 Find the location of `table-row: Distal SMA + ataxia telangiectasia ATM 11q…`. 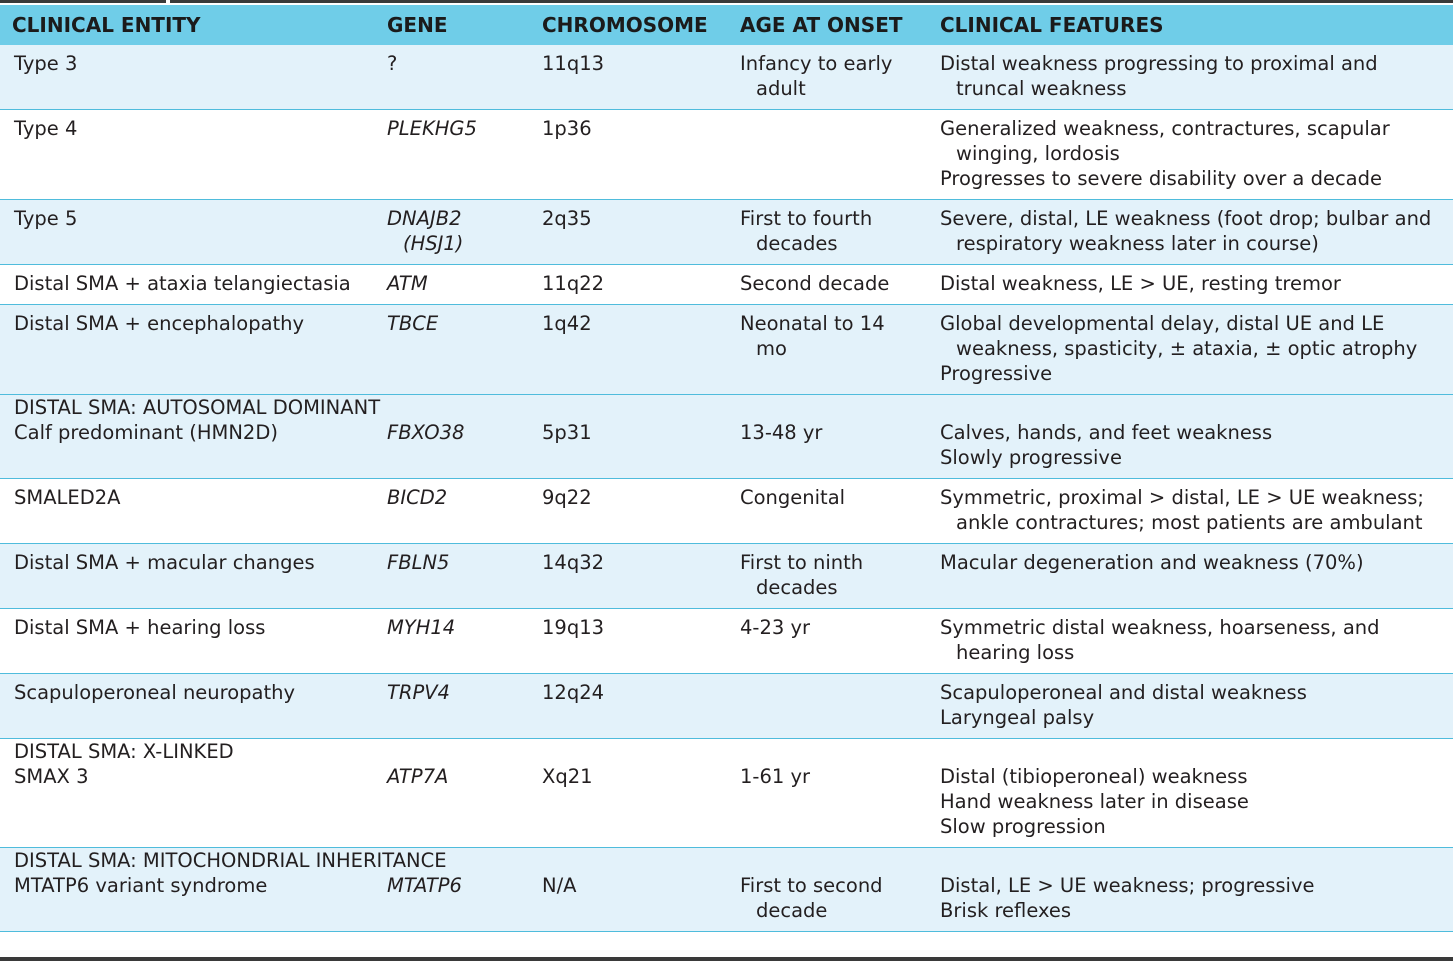

table-row: Distal SMA + ataxia telangiectasia ATM 11q… is located at coordinates (726, 284).